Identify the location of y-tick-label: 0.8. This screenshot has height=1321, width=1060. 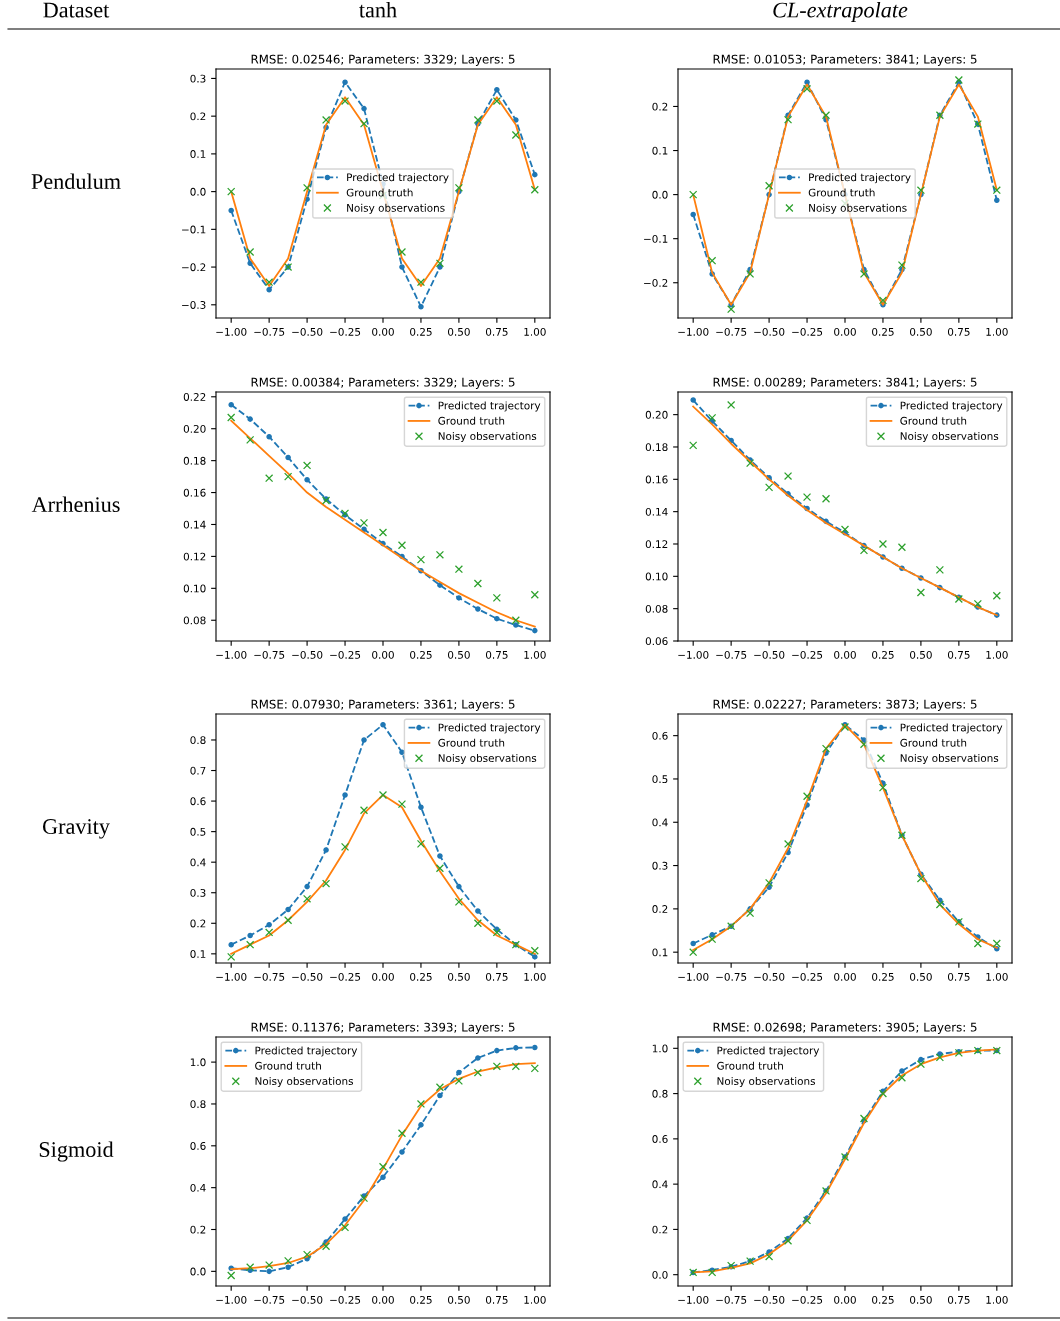
(198, 740).